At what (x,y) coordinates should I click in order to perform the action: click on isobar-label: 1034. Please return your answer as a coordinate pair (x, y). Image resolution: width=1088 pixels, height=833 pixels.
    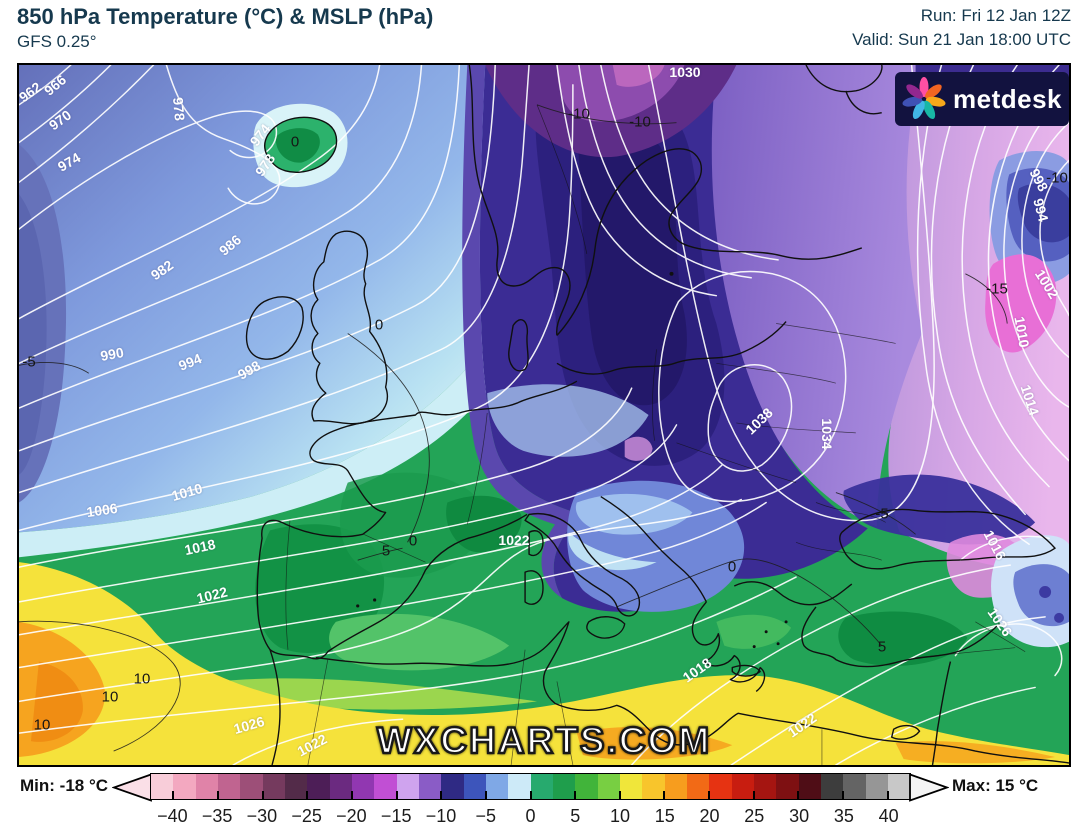
    Looking at the image, I should click on (827, 434).